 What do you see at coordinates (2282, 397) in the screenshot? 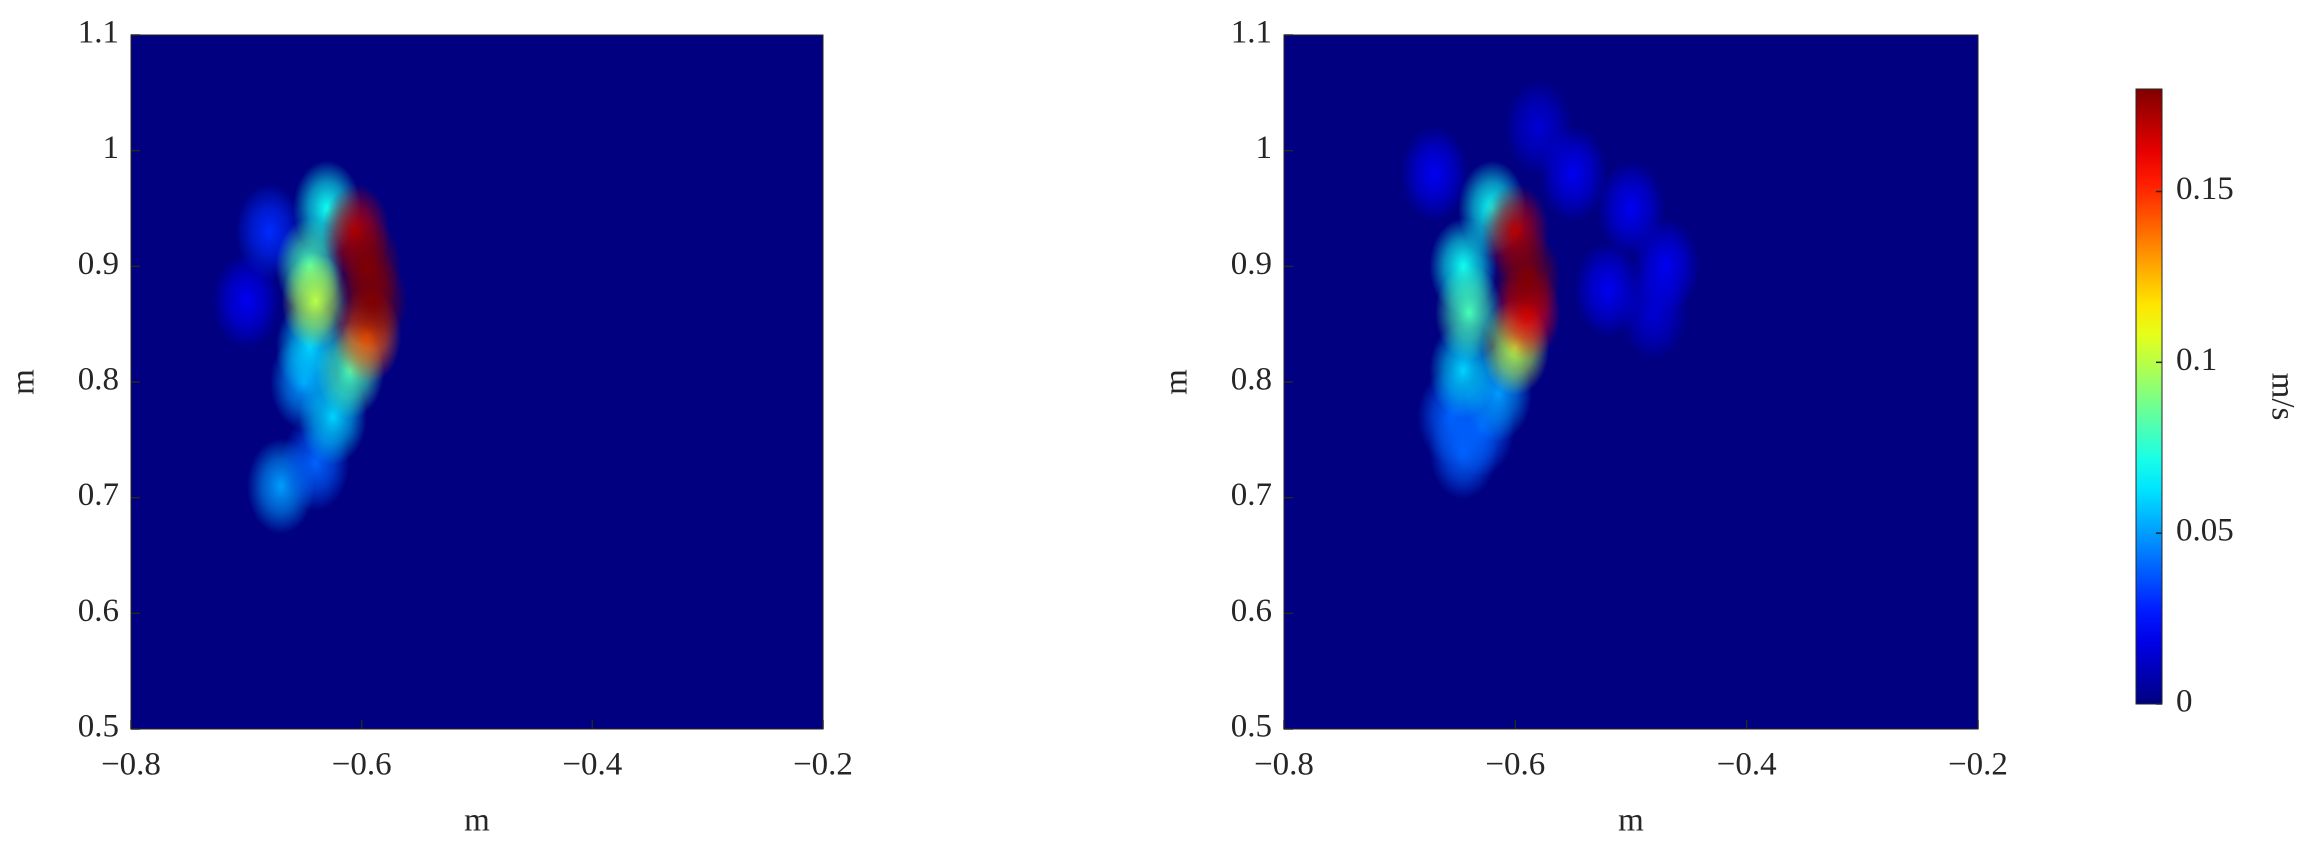
I see `colorbar-label: m/s` at bounding box center [2282, 397].